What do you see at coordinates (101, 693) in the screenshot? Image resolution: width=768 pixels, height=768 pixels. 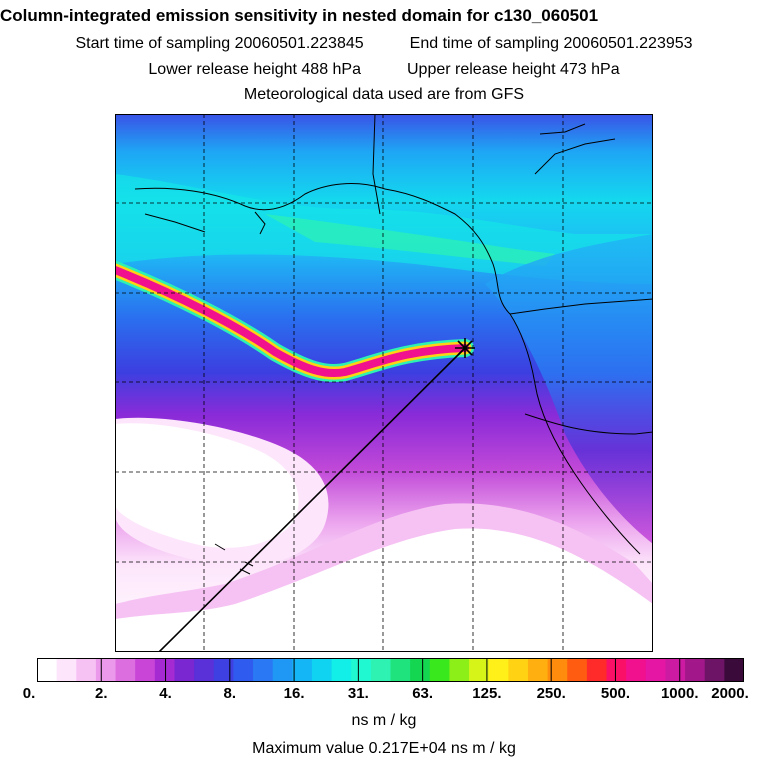 I see `colorbar-tick-label: 2.` at bounding box center [101, 693].